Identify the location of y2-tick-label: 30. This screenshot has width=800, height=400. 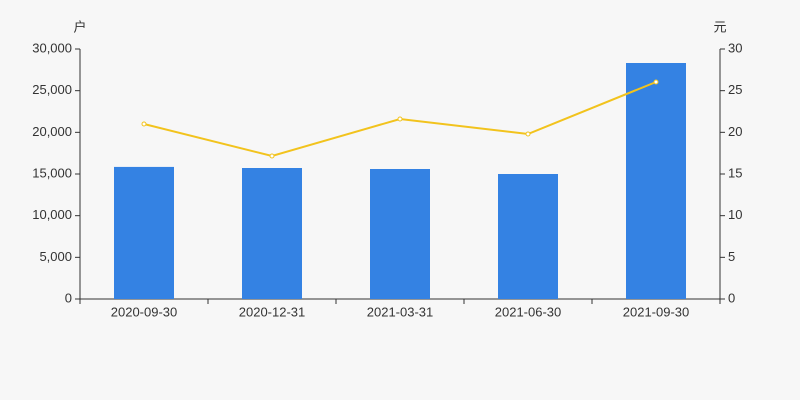
(735, 47).